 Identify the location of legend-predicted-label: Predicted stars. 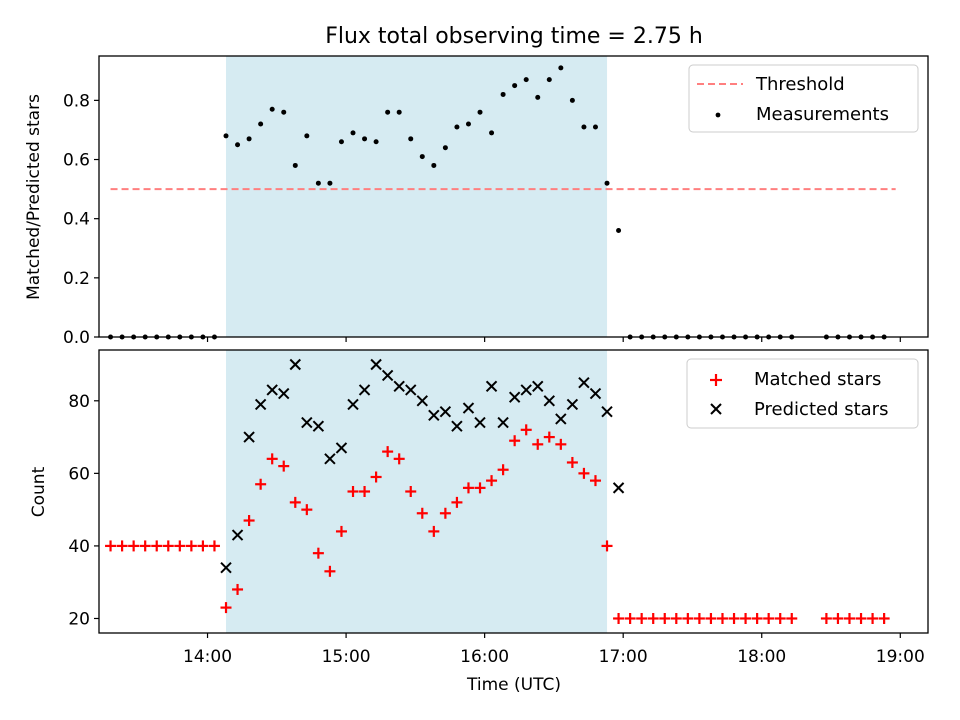
(821, 409).